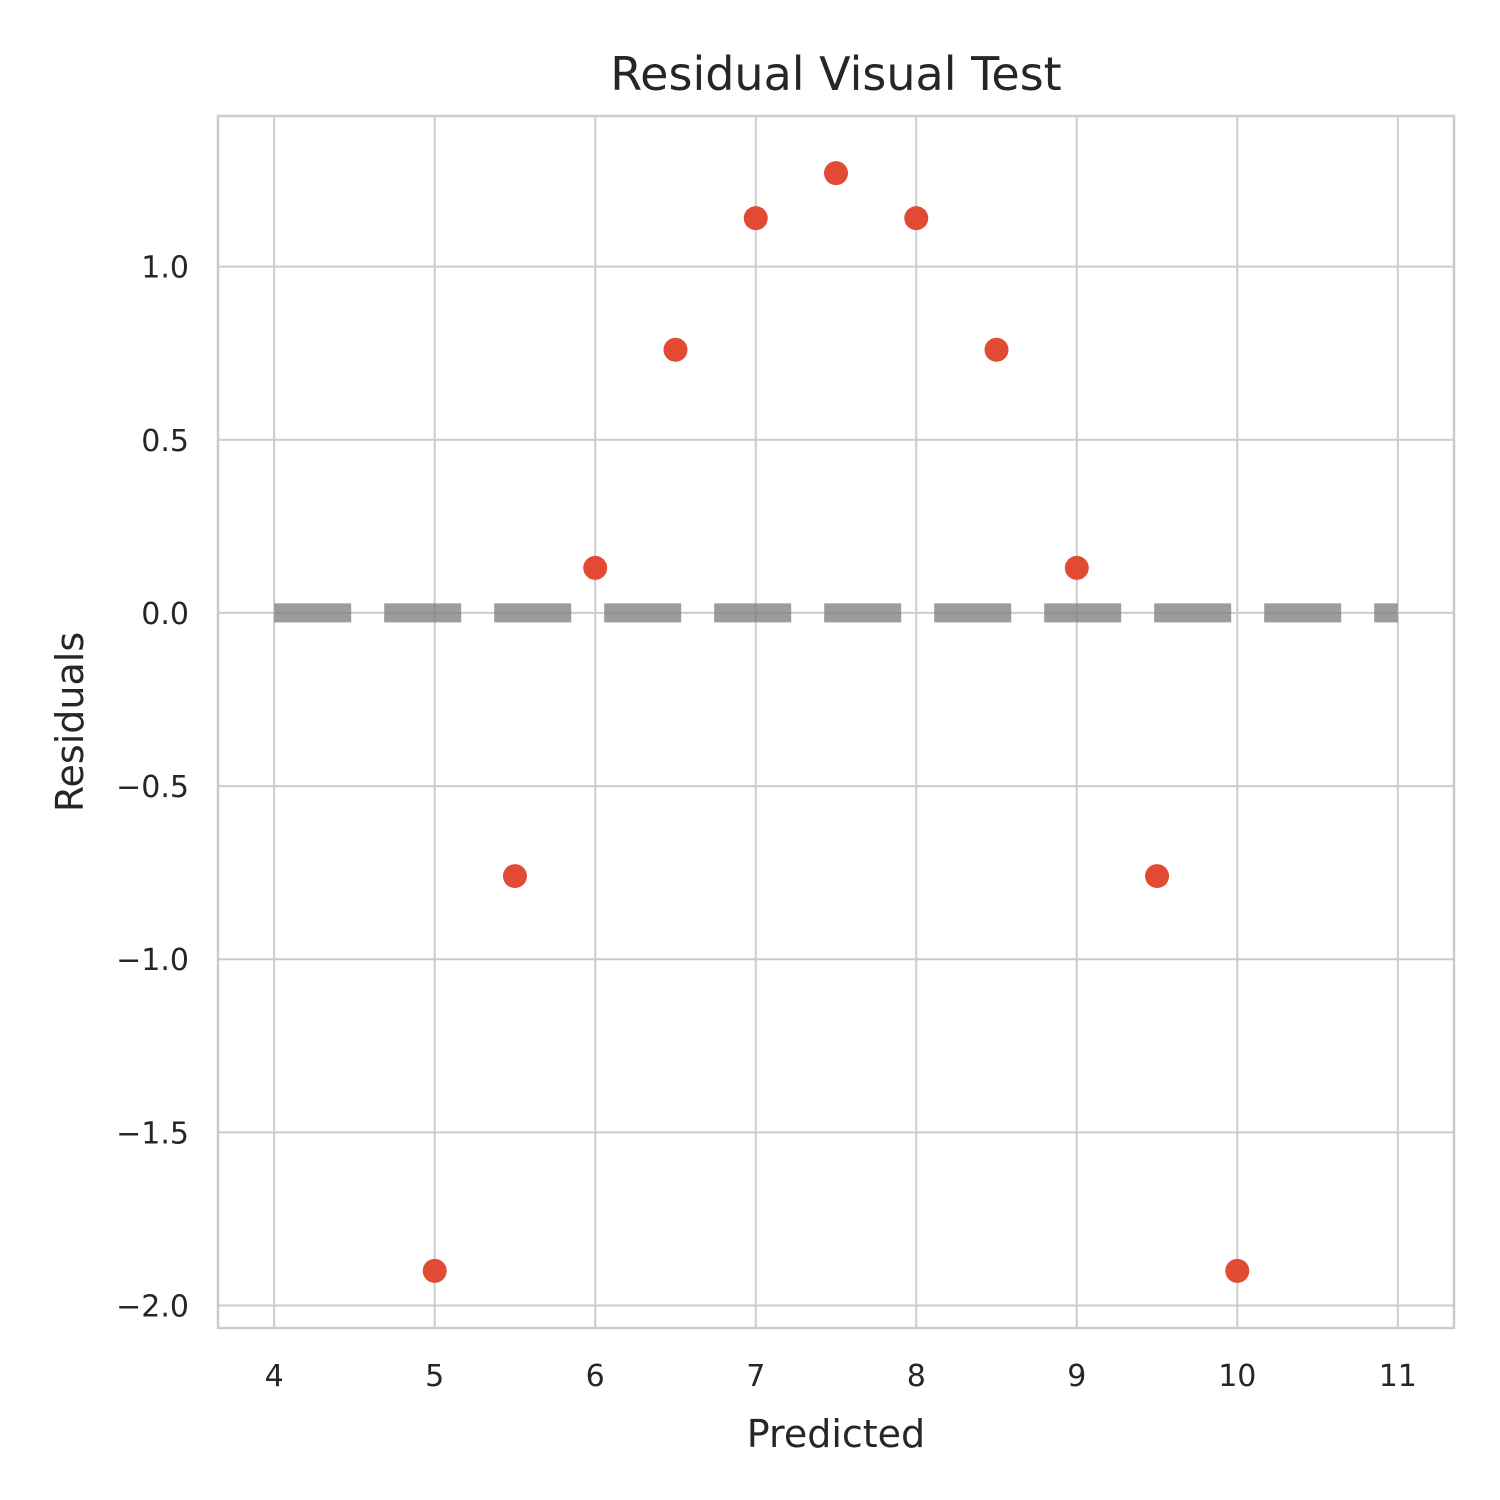  I want to click on y-tick-label: 0.0, so click(165, 614).